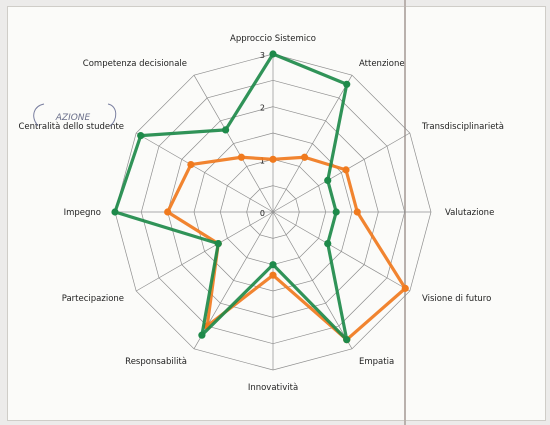 This screenshot has width=550, height=425. Describe the element at coordinates (376, 362) in the screenshot. I see `axis-label: Empatia` at that location.